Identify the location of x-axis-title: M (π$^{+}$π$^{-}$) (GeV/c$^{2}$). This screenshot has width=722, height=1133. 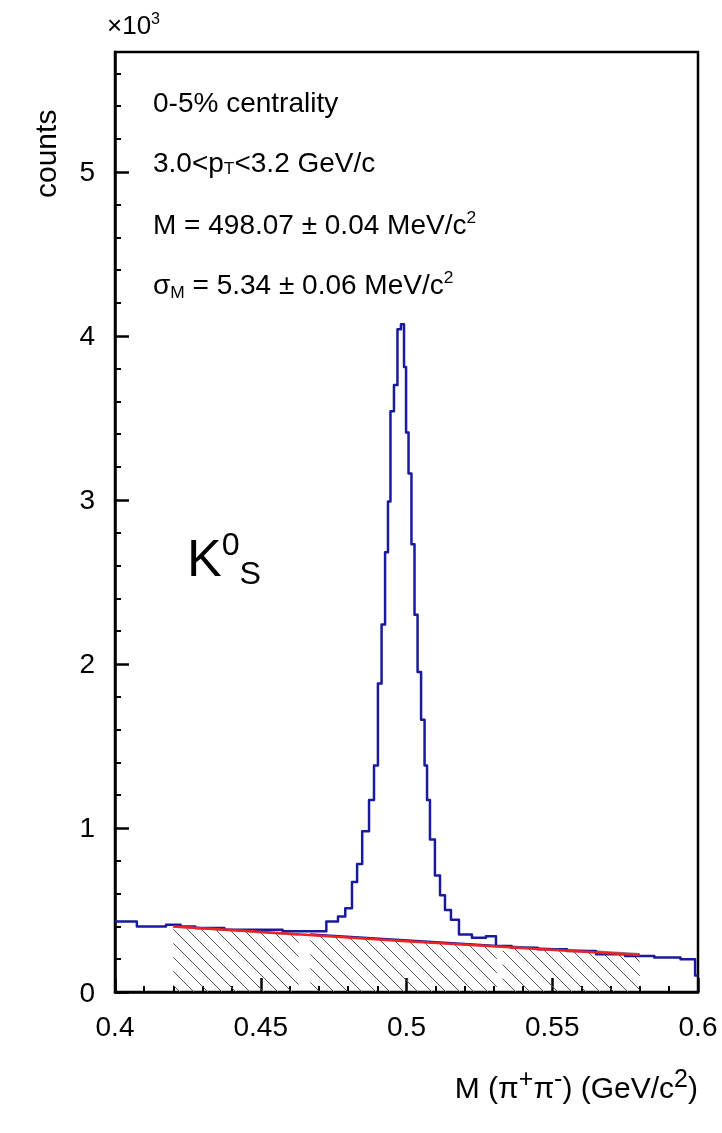
(576, 1084).